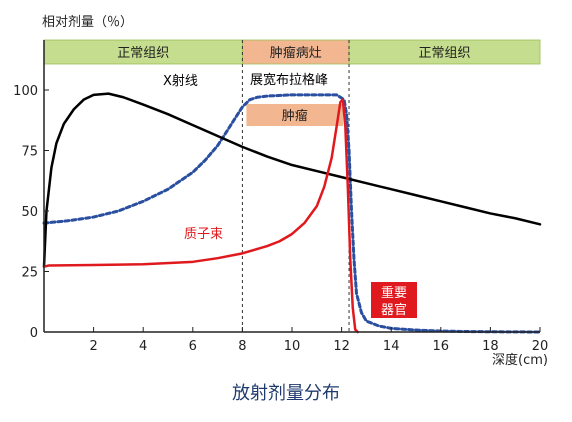 The width and height of the screenshot is (572, 422). I want to click on x-tick-label: 14, so click(391, 346).